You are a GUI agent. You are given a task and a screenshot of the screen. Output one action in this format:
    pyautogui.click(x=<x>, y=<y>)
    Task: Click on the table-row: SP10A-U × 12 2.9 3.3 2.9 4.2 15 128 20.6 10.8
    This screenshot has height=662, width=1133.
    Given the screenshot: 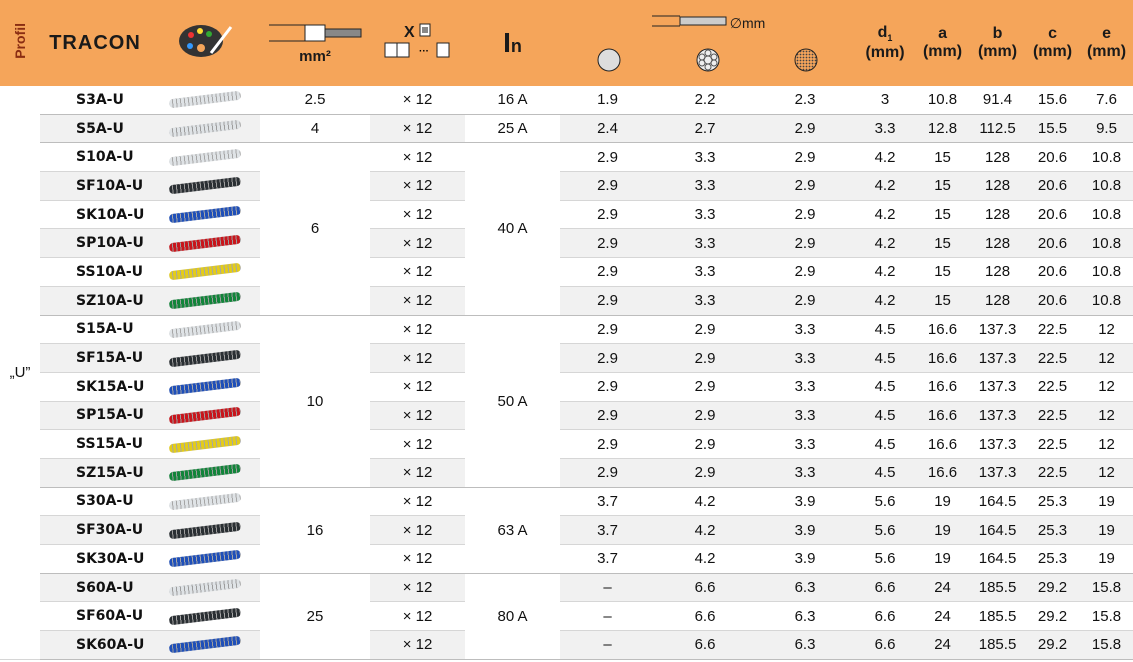 What is the action you would take?
    pyautogui.click(x=566, y=243)
    